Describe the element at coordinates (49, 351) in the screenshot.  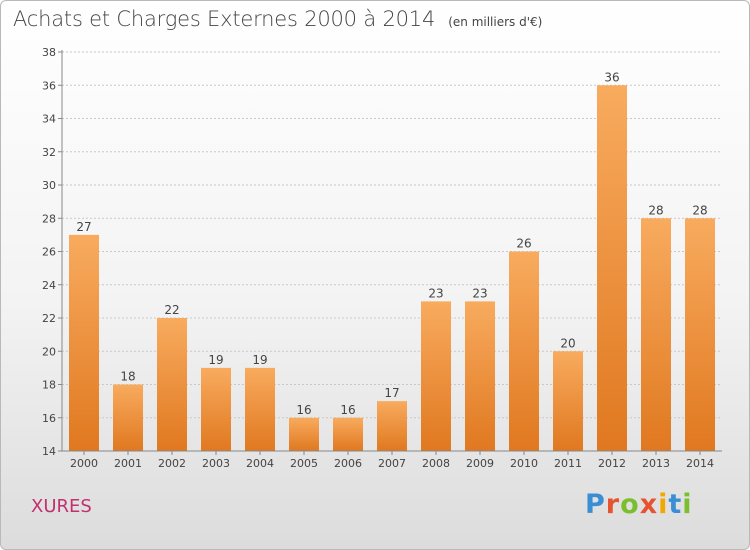
I see `y-tick-label: 20` at that location.